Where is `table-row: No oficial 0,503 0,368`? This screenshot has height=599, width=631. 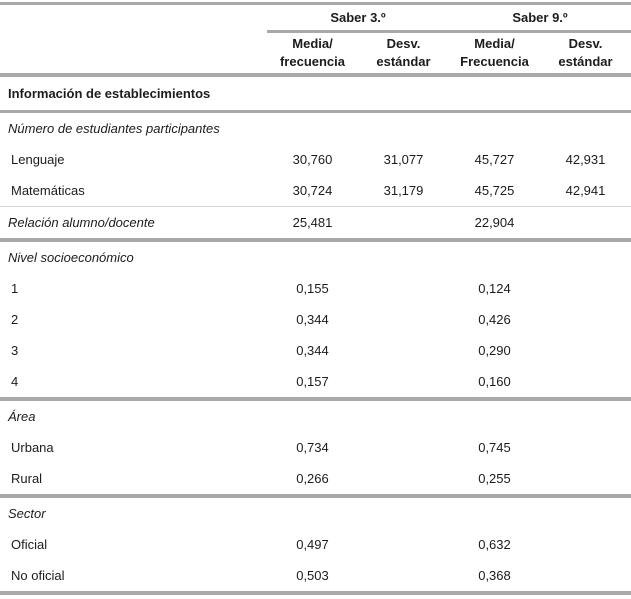 table-row: No oficial 0,503 0,368 is located at coordinates (315, 575).